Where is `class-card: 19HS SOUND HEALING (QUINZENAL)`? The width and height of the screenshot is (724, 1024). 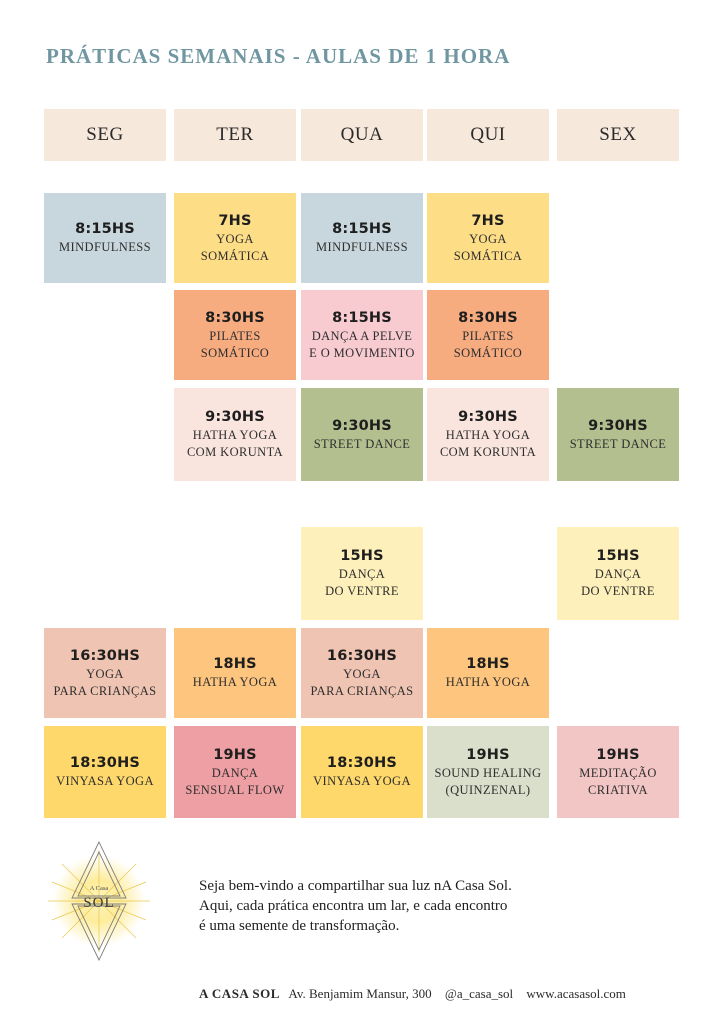 class-card: 19HS SOUND HEALING (QUINZENAL) is located at coordinates (488, 772).